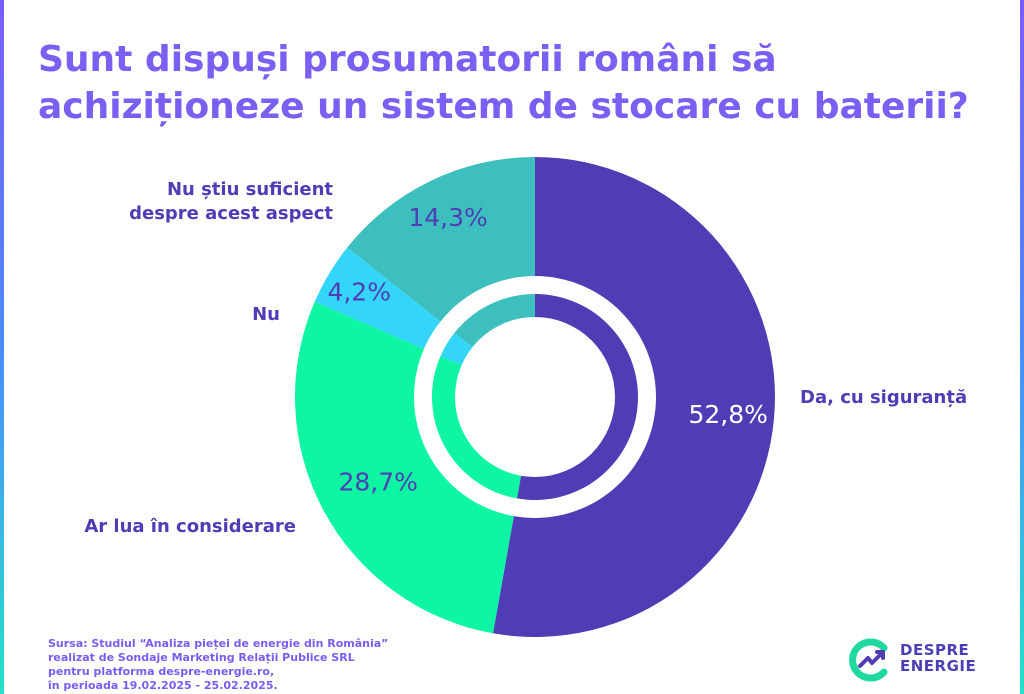 Image resolution: width=1024 pixels, height=694 pixels. I want to click on center-hole, so click(535, 397).